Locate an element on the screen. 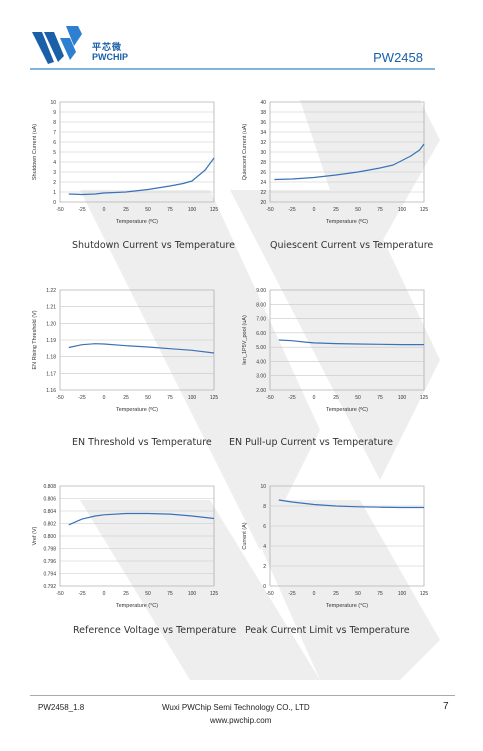  y-tick-label: 8.00 is located at coordinates (261, 305).